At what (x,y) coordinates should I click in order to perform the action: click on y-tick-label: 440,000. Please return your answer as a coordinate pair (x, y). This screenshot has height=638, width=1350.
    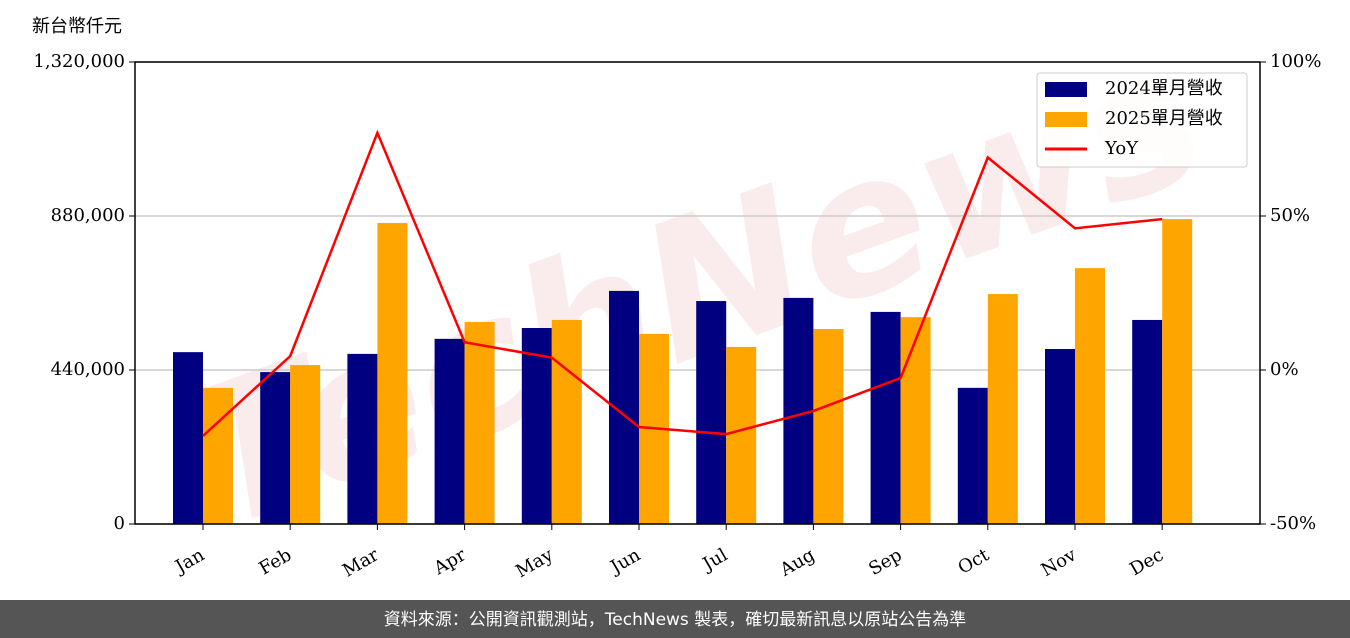
    Looking at the image, I should click on (88, 369).